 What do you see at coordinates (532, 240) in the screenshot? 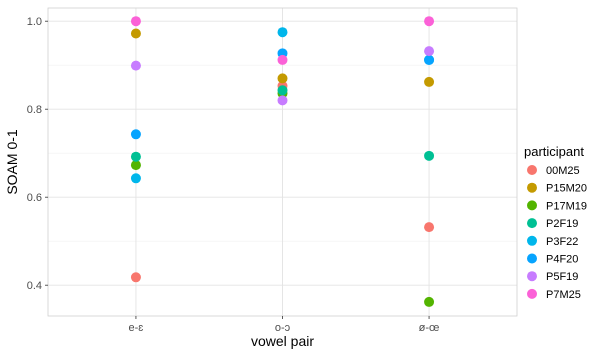
I see `legend-key-P3F22` at bounding box center [532, 240].